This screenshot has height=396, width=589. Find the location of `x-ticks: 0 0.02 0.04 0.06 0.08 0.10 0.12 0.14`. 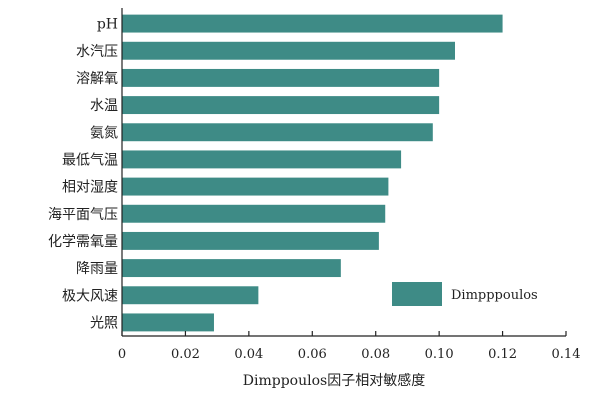

x-ticks: 0 0.02 0.04 0.06 0.08 0.10 0.12 0.14 is located at coordinates (349, 346).